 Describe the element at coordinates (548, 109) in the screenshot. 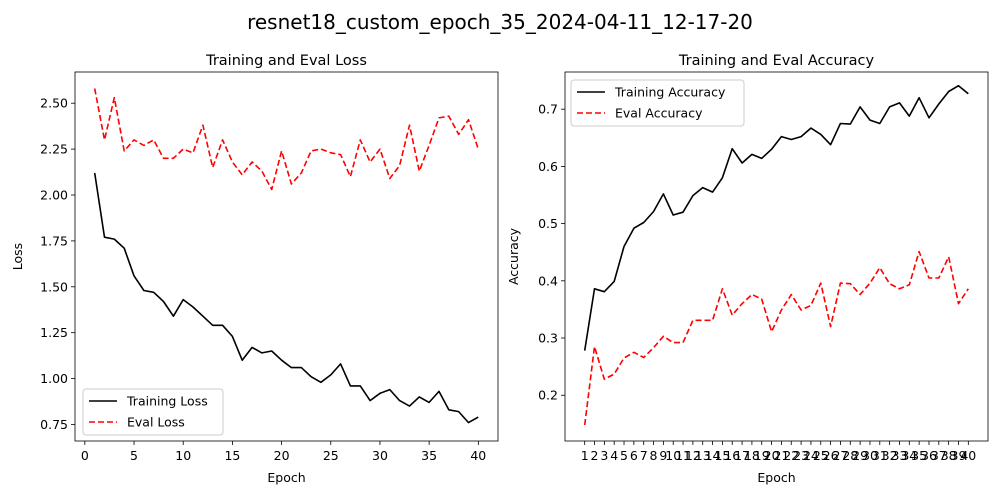

I see `y-tick-label: 0.7` at that location.